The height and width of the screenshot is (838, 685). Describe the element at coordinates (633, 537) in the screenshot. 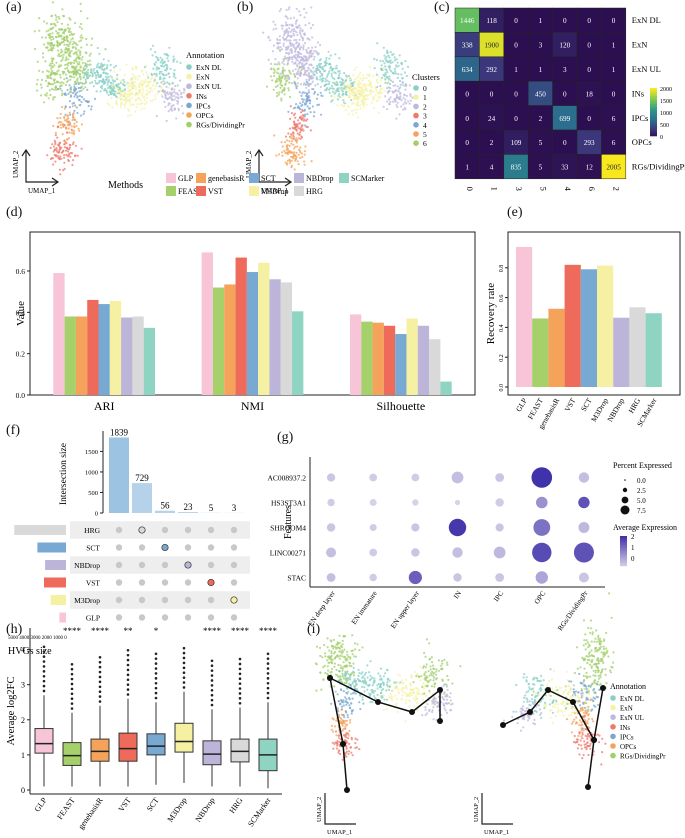

I see `expr-tick-label: 2` at that location.